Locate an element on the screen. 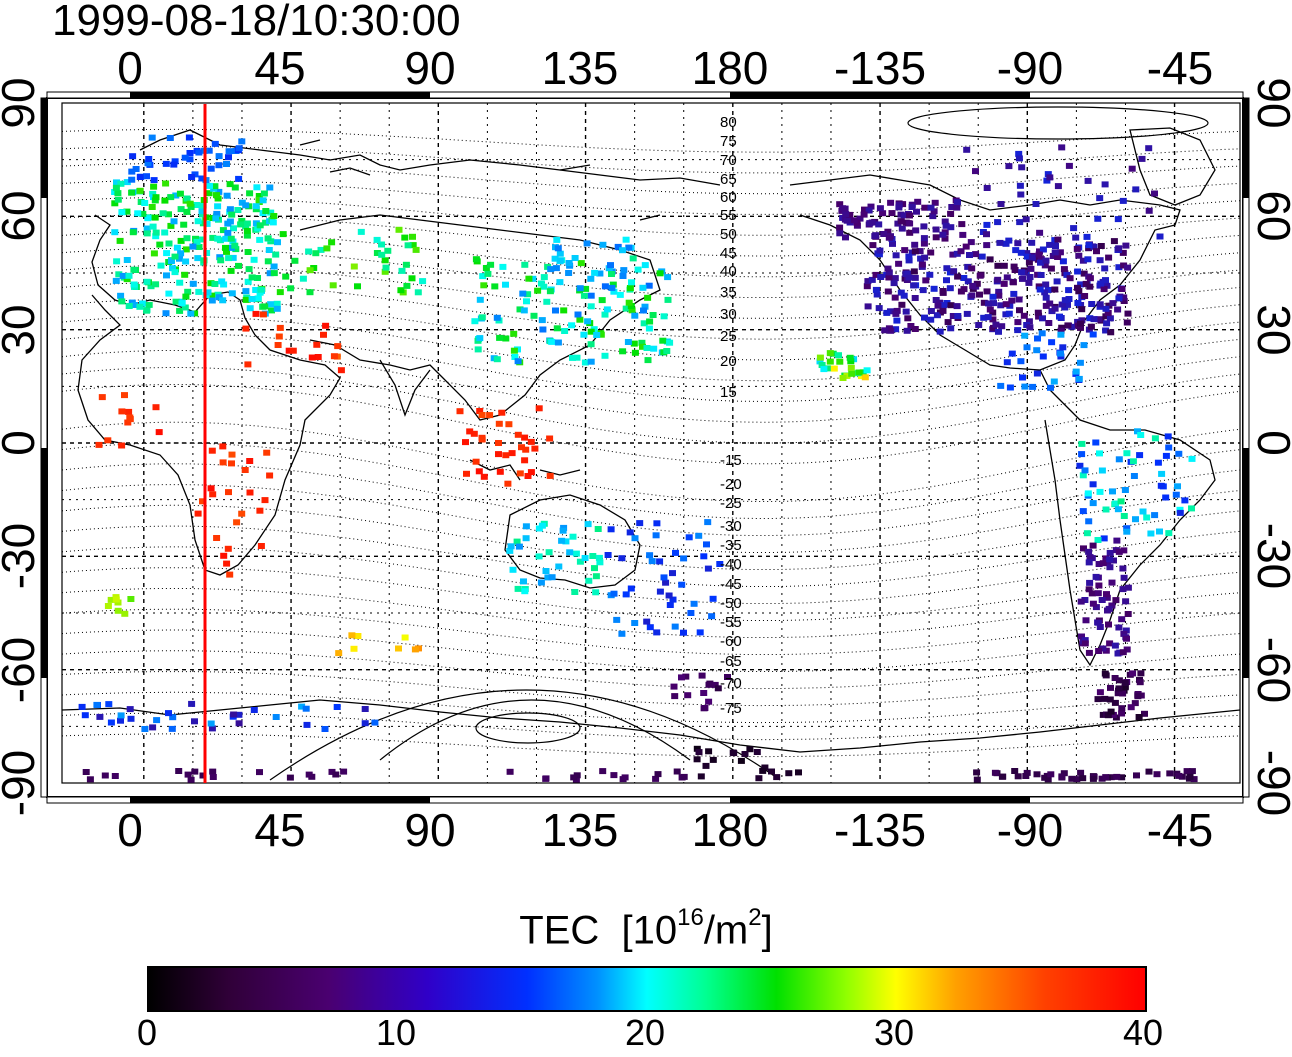  contour-label: 65 is located at coordinates (728, 179).